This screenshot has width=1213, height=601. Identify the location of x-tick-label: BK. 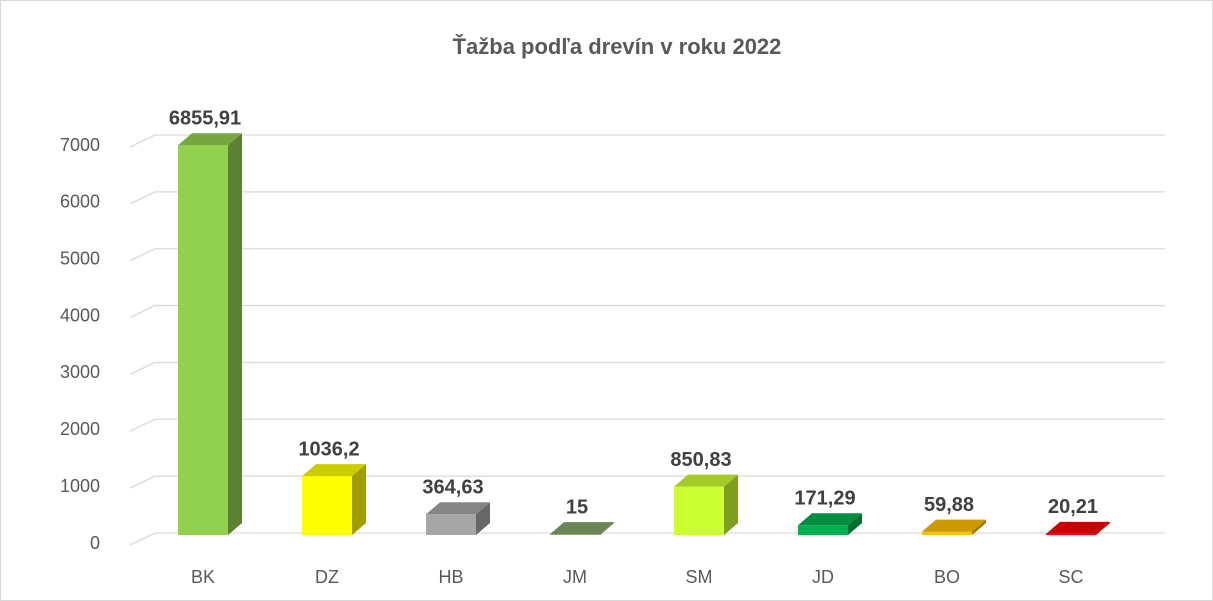
(203, 577).